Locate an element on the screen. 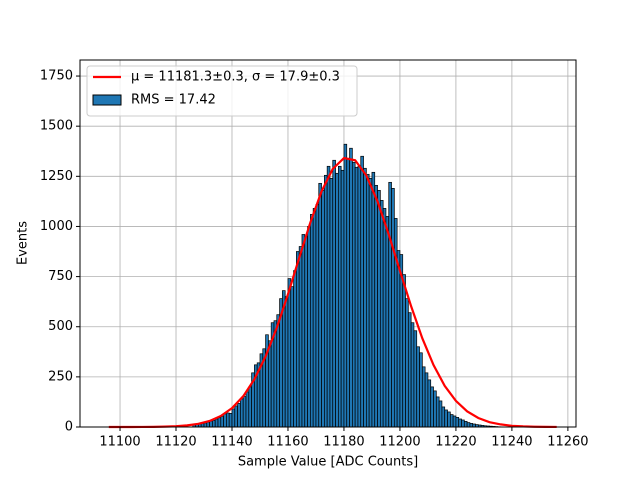 The height and width of the screenshot is (484, 640). y-tick-label: 1750 is located at coordinates (56, 76).